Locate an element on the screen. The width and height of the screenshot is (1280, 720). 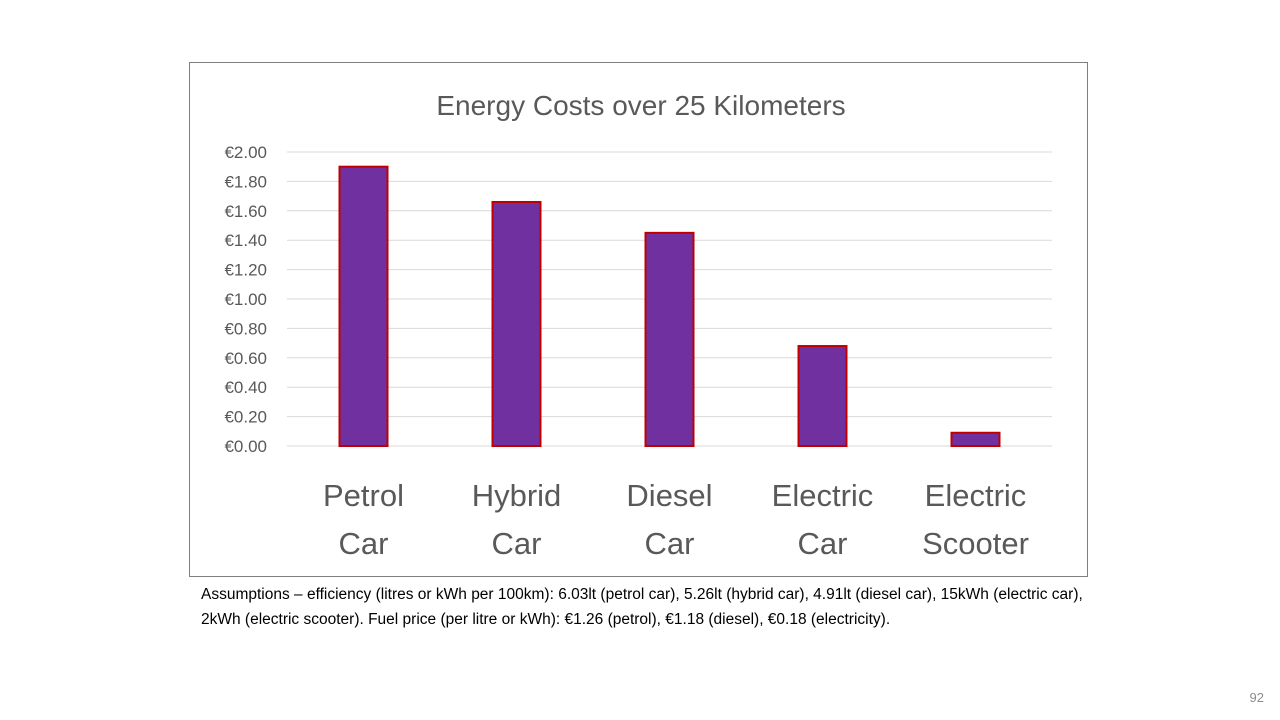
bar-petrol-car is located at coordinates (363, 306).